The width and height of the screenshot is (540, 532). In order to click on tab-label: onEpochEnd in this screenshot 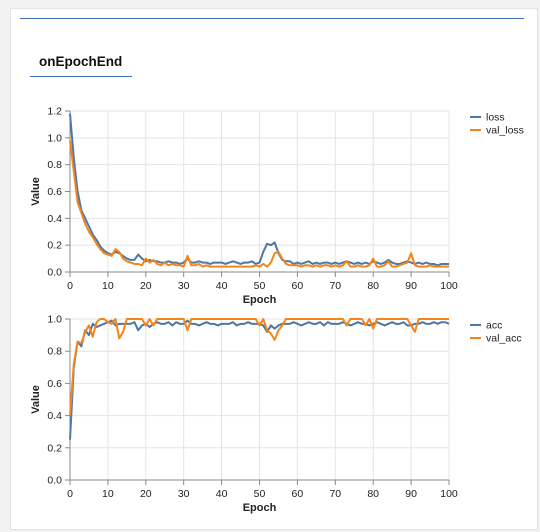, I will do `click(81, 61)`.